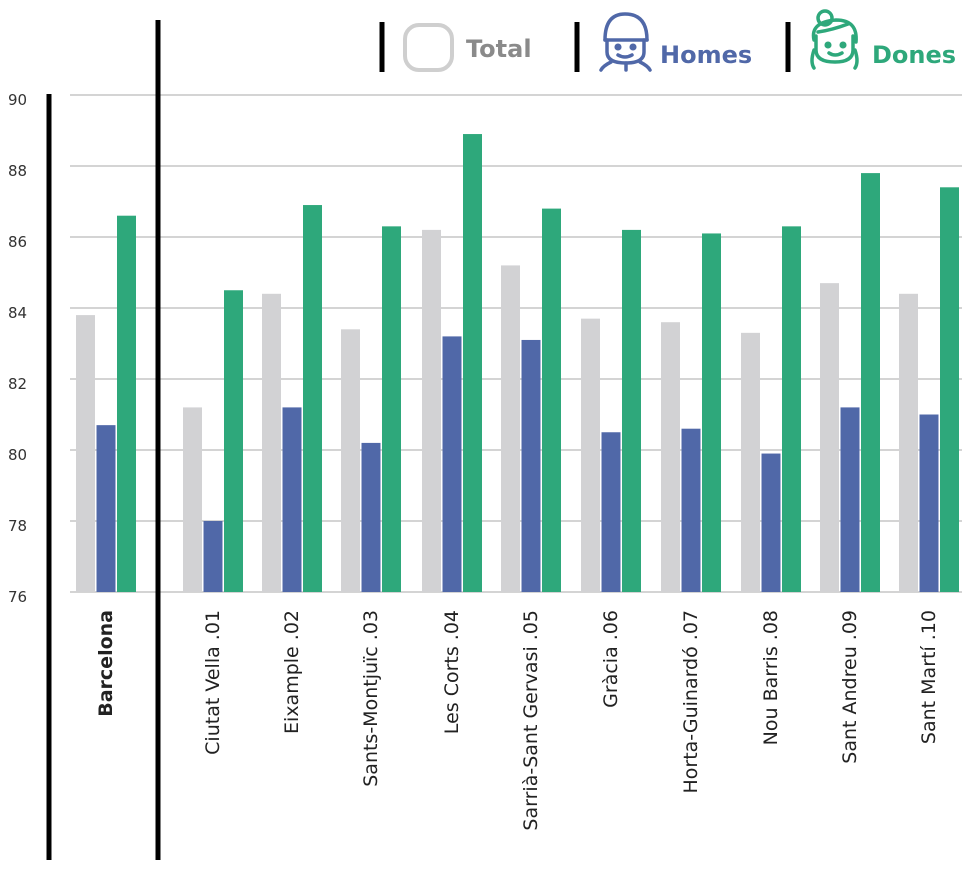 The image size is (963, 872). Describe the element at coordinates (17, 455) in the screenshot. I see `y-tick-label: 80` at that location.